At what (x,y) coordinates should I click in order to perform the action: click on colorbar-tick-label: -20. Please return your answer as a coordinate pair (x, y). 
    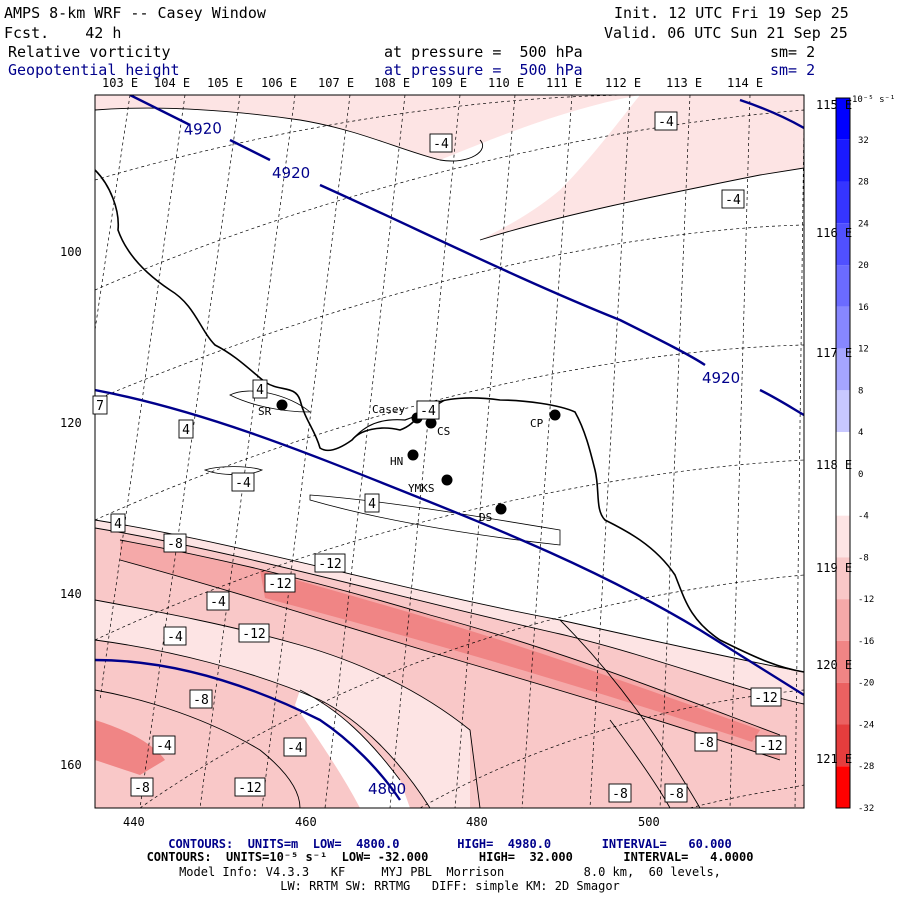
    Looking at the image, I should click on (866, 684).